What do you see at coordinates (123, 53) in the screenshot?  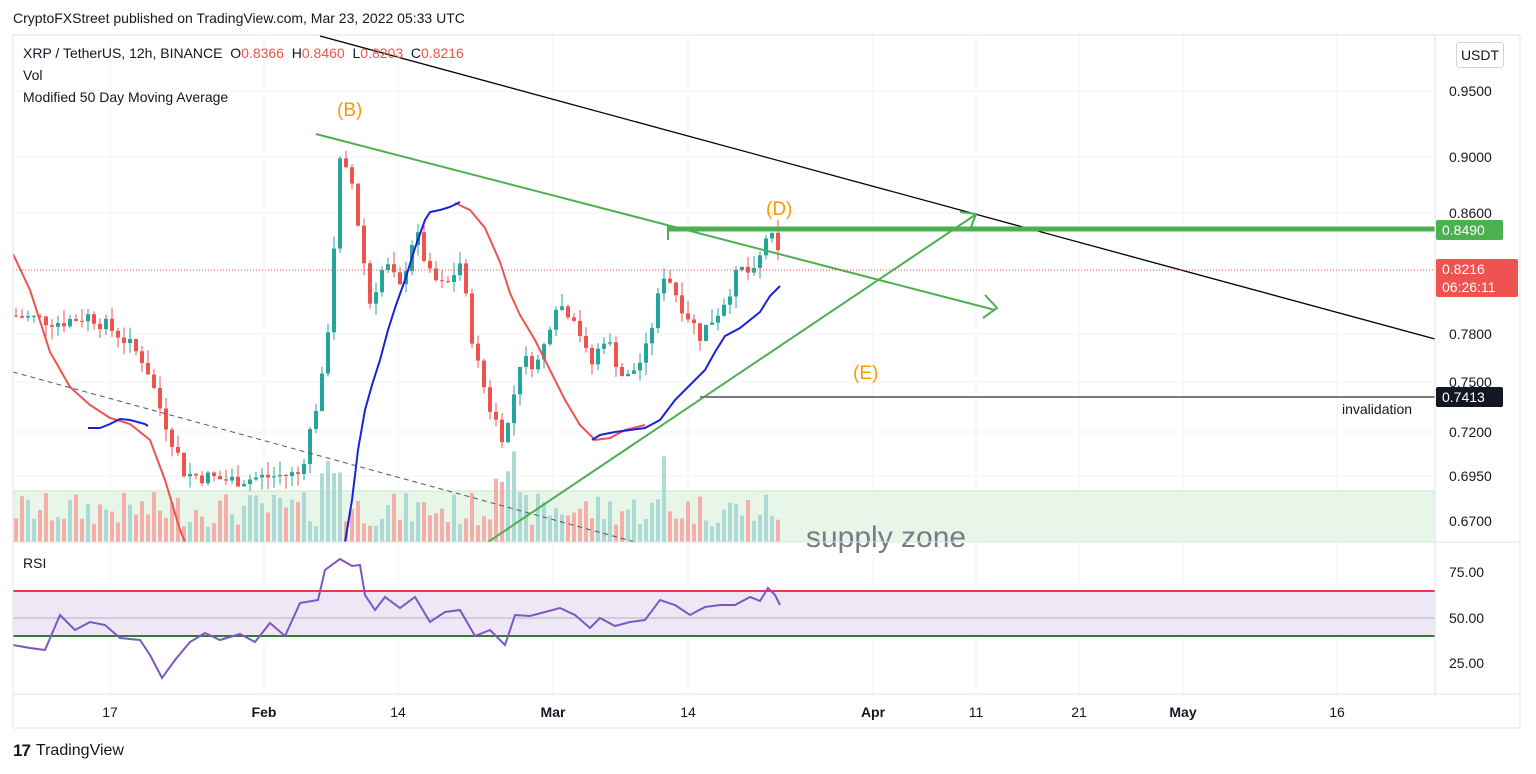 I see `symbol-name: XRP / TetherUS, 12h, BINANCE` at bounding box center [123, 53].